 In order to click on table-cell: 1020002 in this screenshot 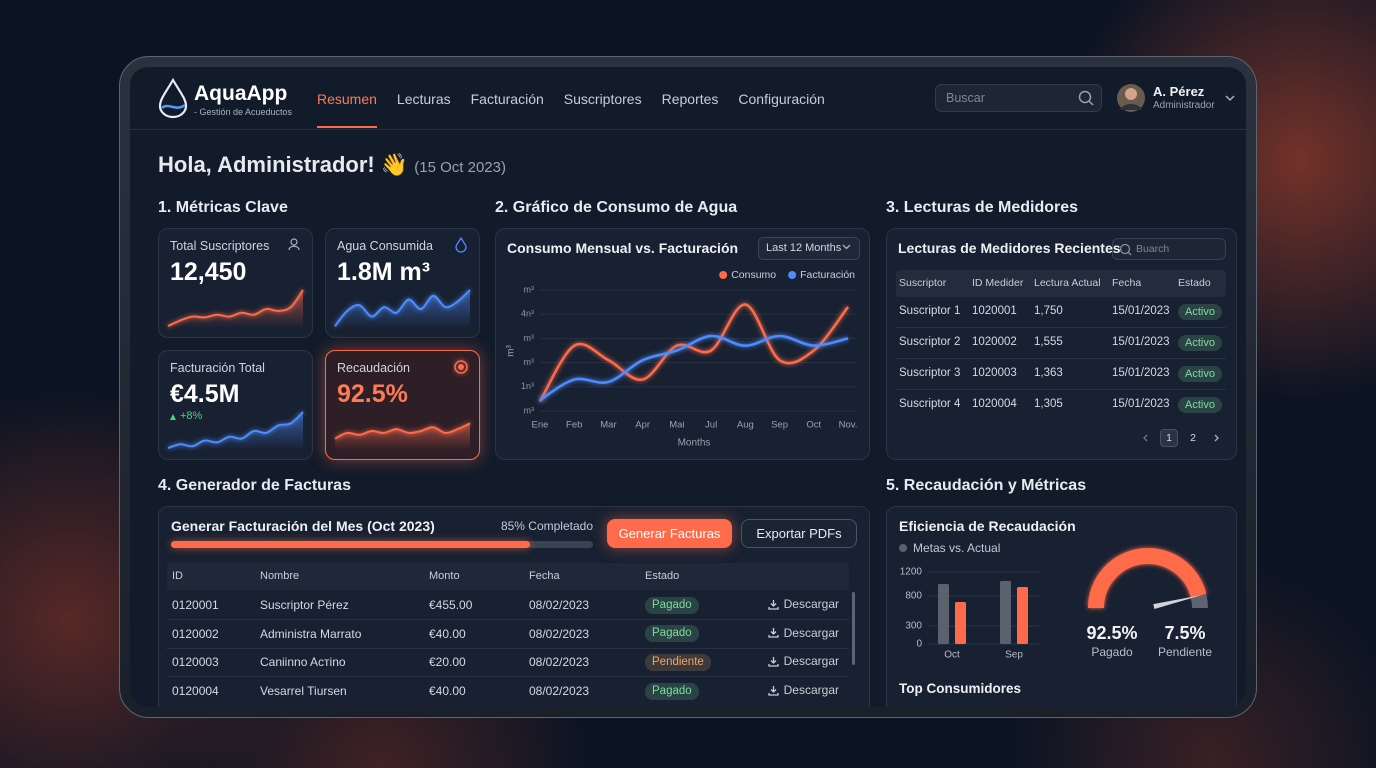, I will do `click(994, 342)`.